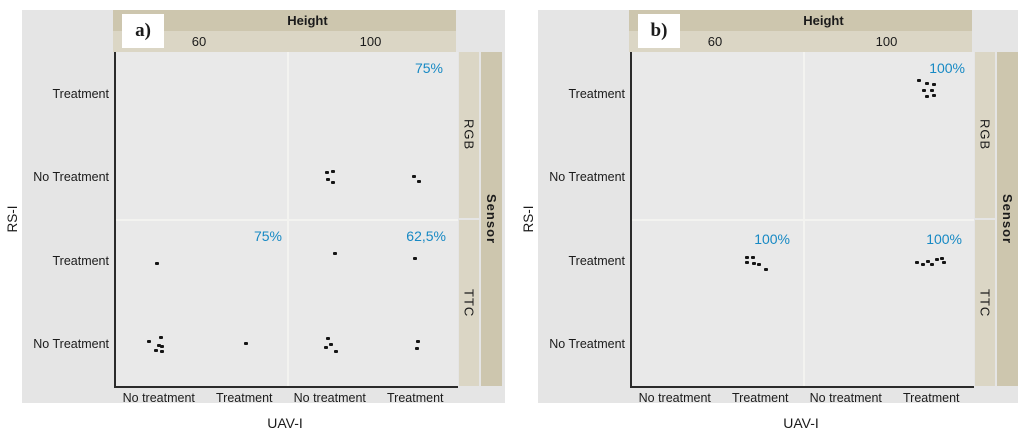 The width and height of the screenshot is (1024, 434). What do you see at coordinates (426, 236) in the screenshot?
I see `percentage-annotation: 62,5%` at bounding box center [426, 236].